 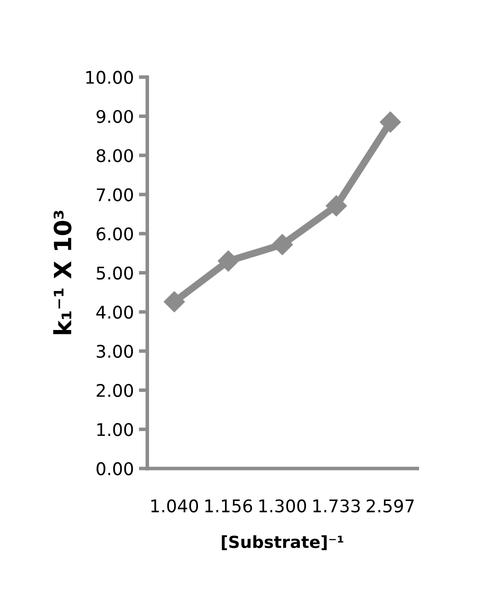 What do you see at coordinates (114, 273) in the screenshot?
I see `y-tick-label: 5.00` at bounding box center [114, 273].